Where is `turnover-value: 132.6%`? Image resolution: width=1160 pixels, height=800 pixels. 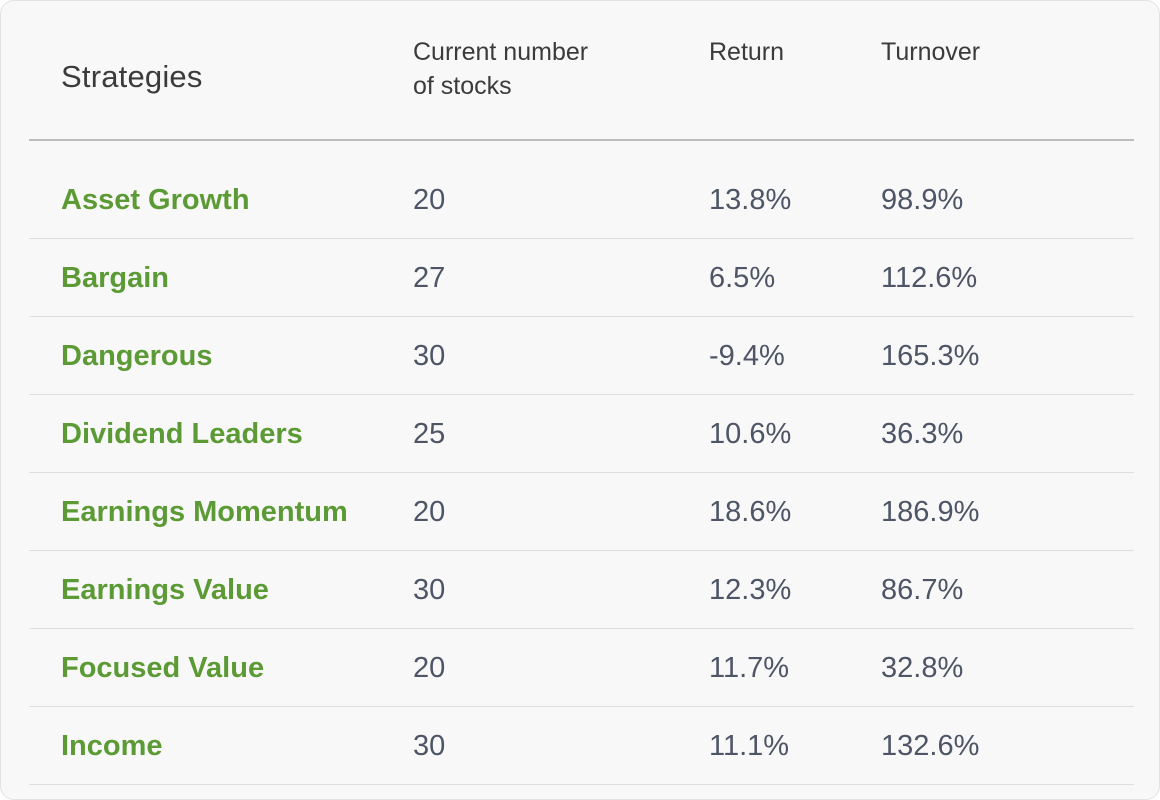 turnover-value: 132.6% is located at coordinates (930, 746).